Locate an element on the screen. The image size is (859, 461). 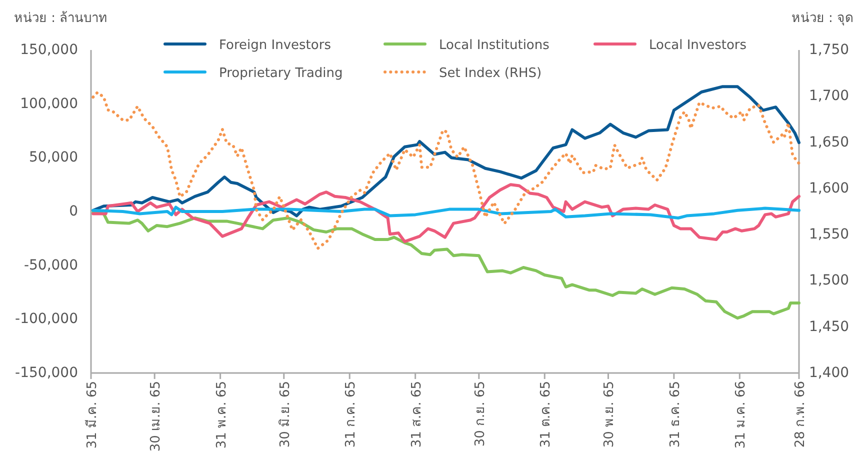
y2-tick-label: 1,450 is located at coordinates (829, 326).